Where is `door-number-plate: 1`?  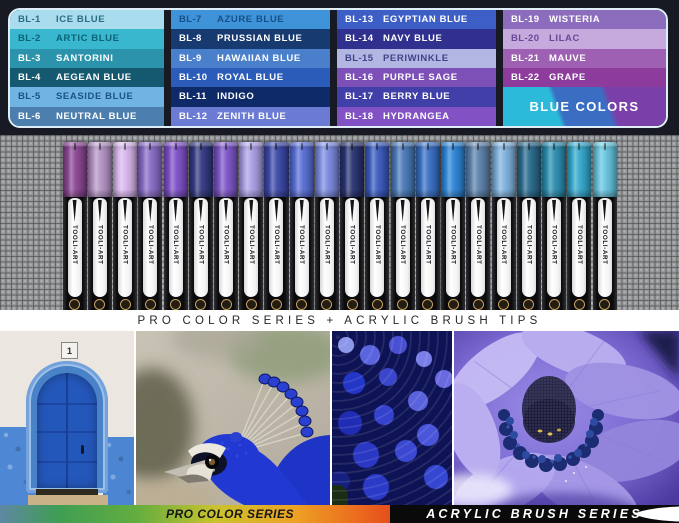
door-number-plate: 1 is located at coordinates (69, 350).